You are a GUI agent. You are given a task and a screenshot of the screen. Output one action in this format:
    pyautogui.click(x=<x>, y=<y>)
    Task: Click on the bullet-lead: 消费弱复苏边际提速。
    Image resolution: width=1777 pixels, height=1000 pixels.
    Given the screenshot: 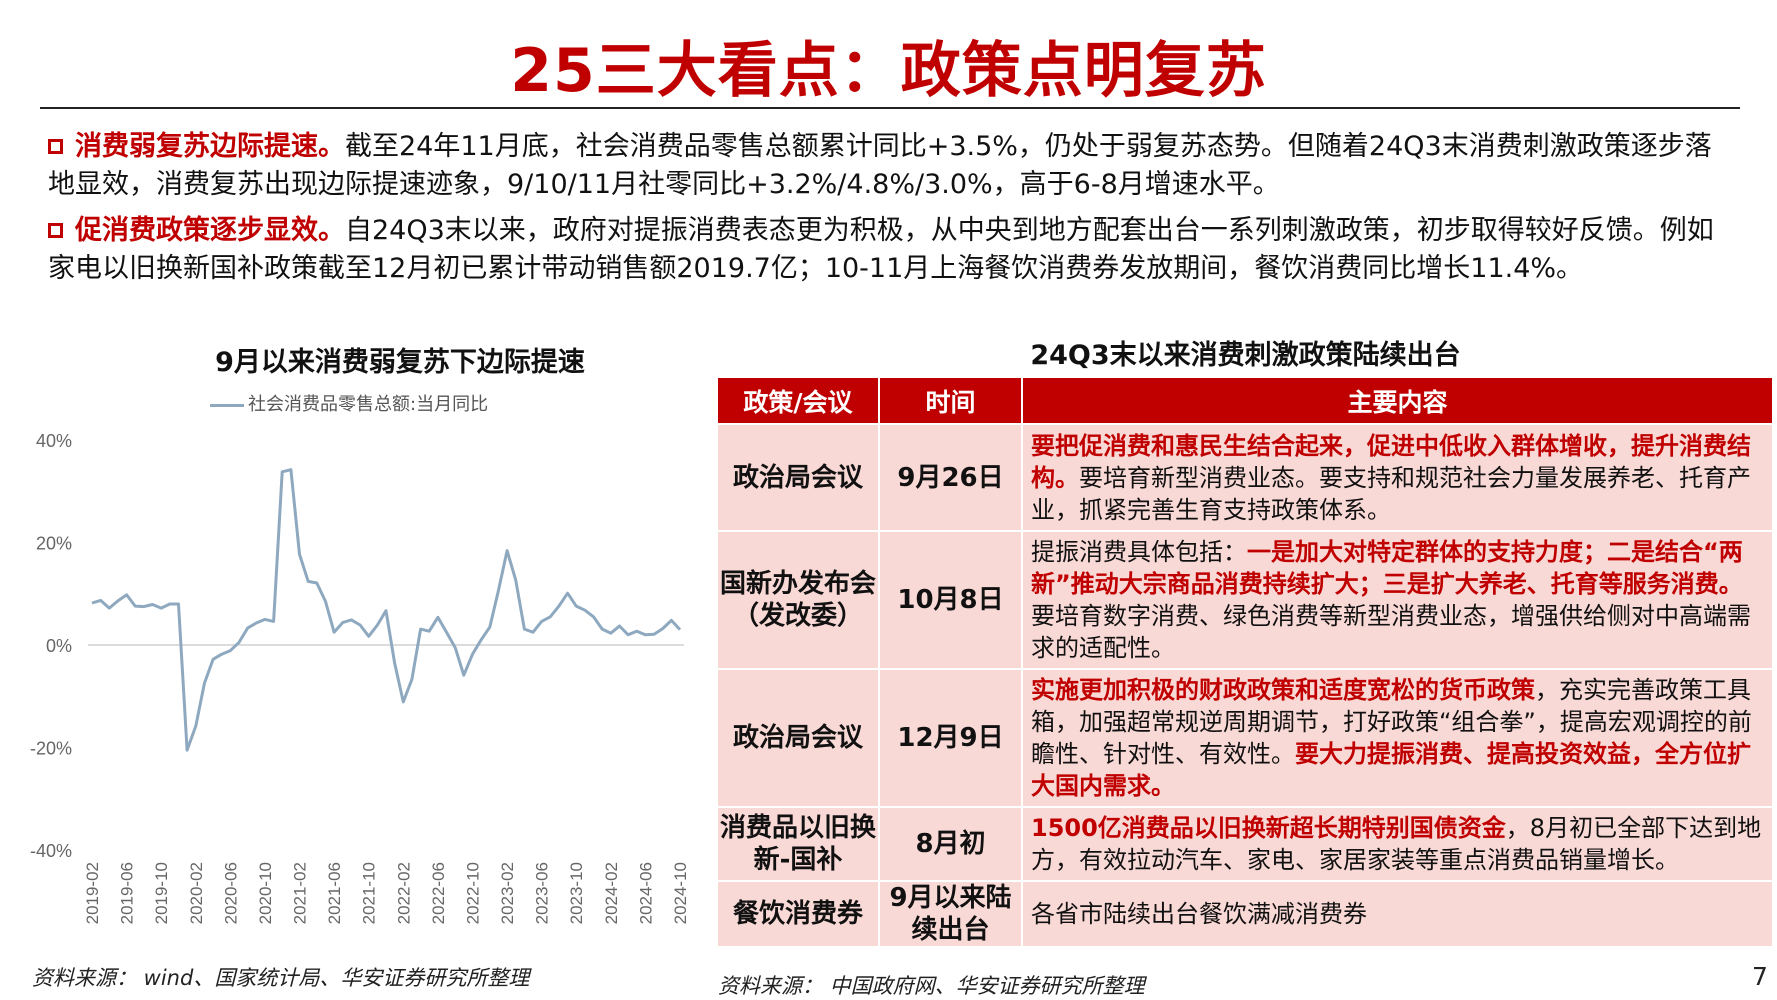 What is the action you would take?
    pyautogui.click(x=210, y=146)
    